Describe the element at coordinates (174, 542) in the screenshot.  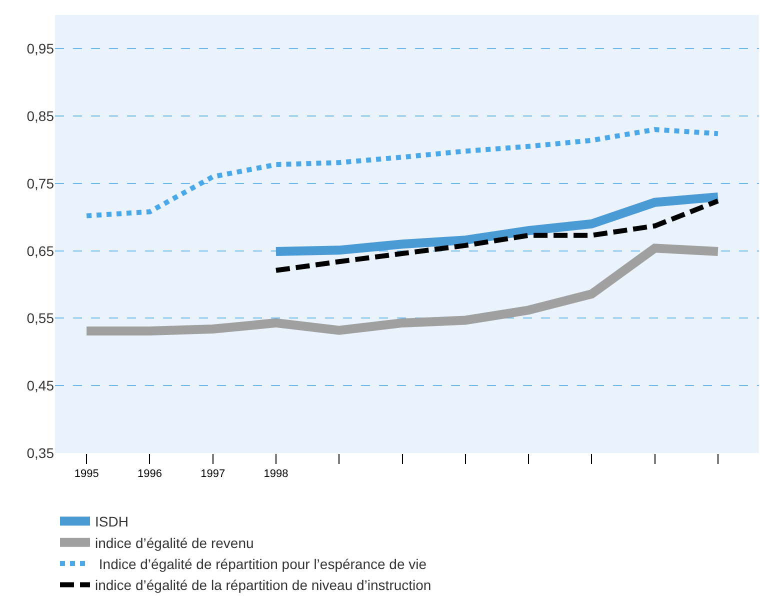
I see `legend-label: indice d’égalité de revenu` at that location.